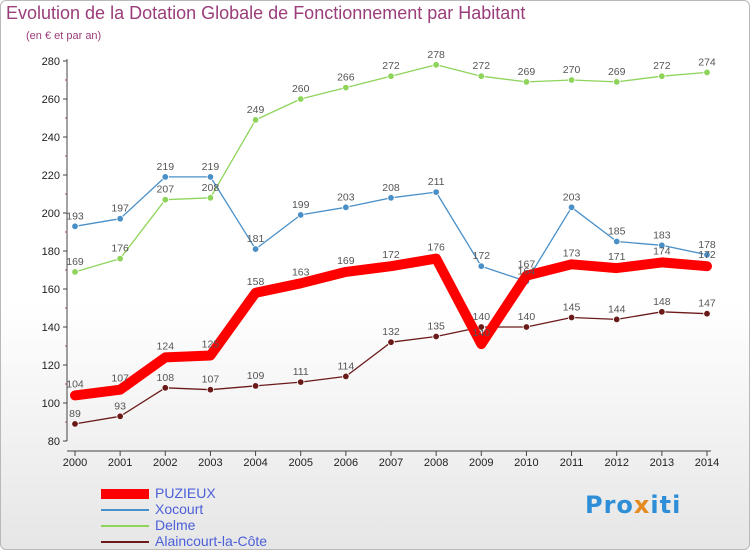 The width and height of the screenshot is (750, 550). Describe the element at coordinates (120, 379) in the screenshot. I see `data-label-puzieux: 107` at that location.